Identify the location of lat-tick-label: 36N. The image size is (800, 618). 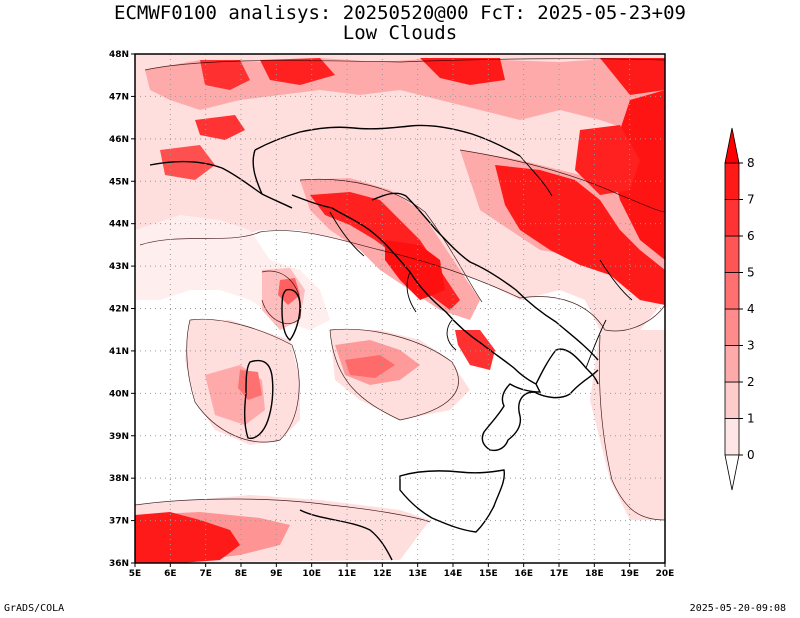
(119, 564).